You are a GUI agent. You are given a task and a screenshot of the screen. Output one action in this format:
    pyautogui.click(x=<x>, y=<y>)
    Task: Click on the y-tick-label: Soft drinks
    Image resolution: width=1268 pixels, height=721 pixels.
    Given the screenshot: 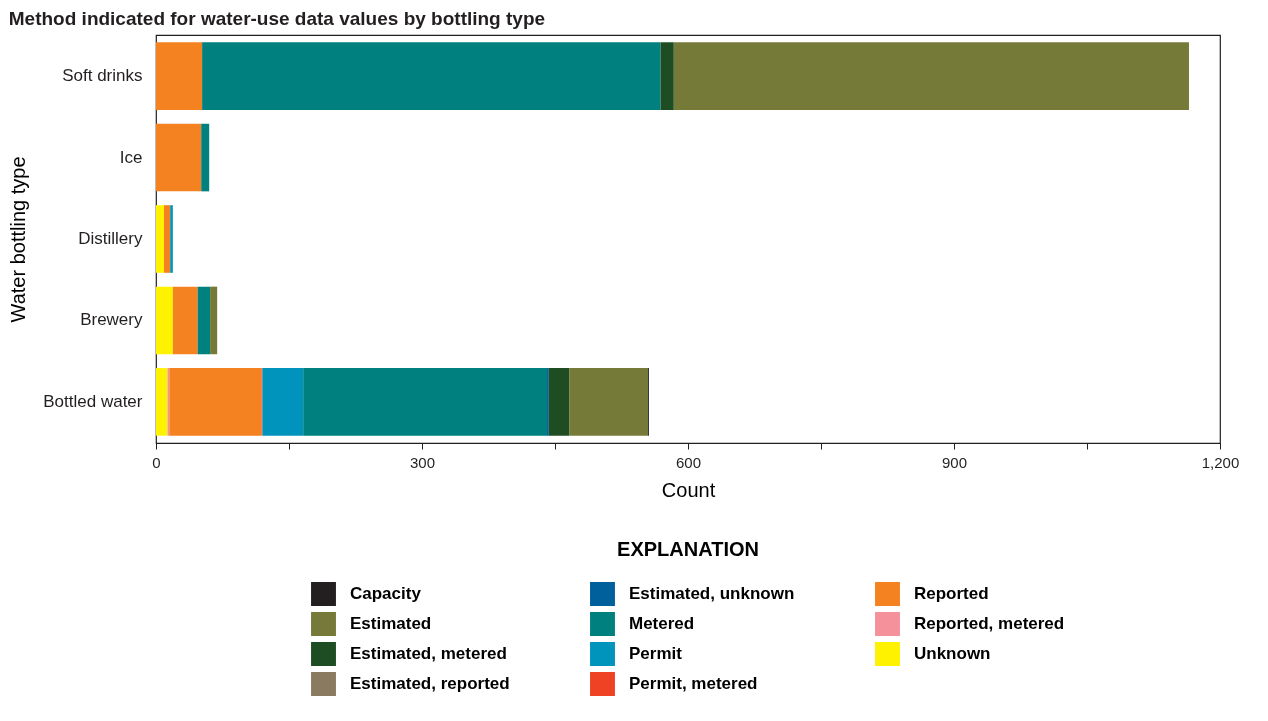 What is the action you would take?
    pyautogui.click(x=102, y=76)
    